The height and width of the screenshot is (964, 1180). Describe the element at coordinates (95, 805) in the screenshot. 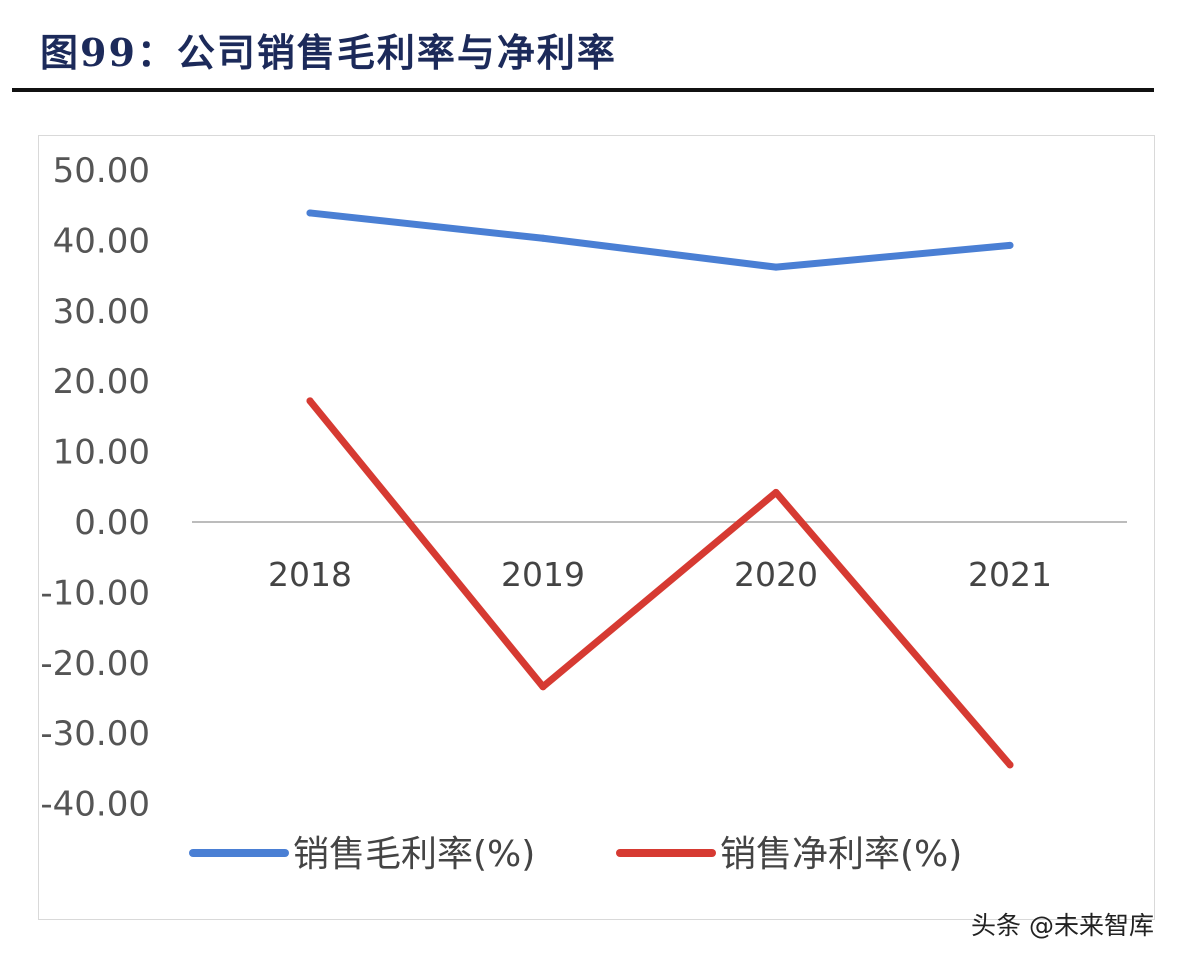

I see `y-tick-label: -40.00` at that location.